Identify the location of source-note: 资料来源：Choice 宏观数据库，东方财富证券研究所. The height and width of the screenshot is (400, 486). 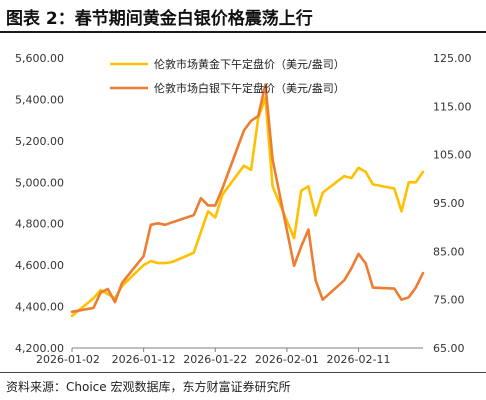
(148, 387).